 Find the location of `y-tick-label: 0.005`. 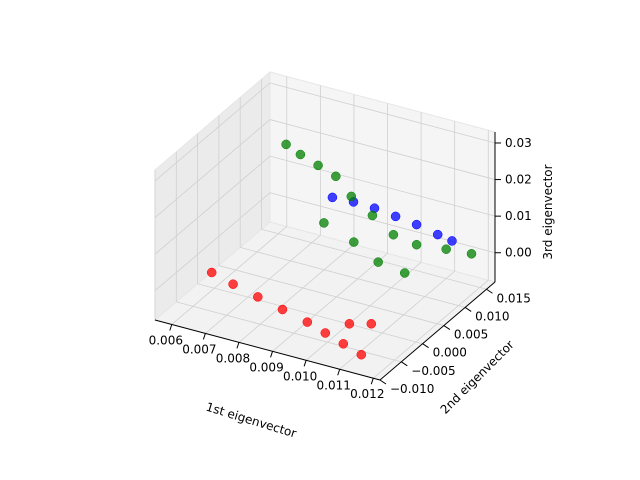

y-tick-label: 0.005 is located at coordinates (471, 335).